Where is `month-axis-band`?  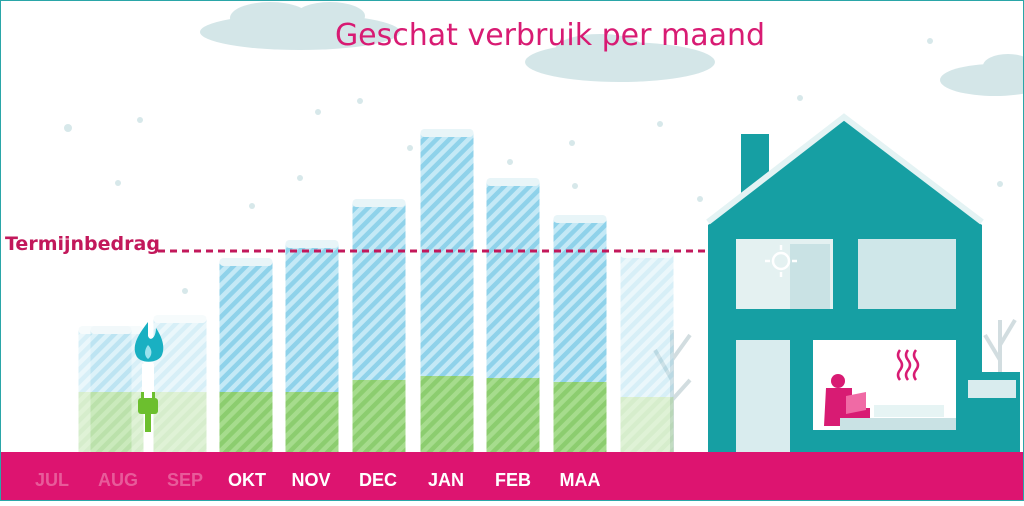 month-axis-band is located at coordinates (512, 476).